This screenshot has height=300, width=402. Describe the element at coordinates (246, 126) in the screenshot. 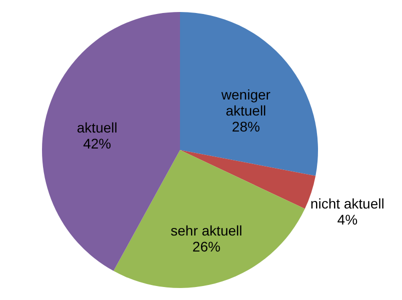

I see `data-label: 28%` at that location.